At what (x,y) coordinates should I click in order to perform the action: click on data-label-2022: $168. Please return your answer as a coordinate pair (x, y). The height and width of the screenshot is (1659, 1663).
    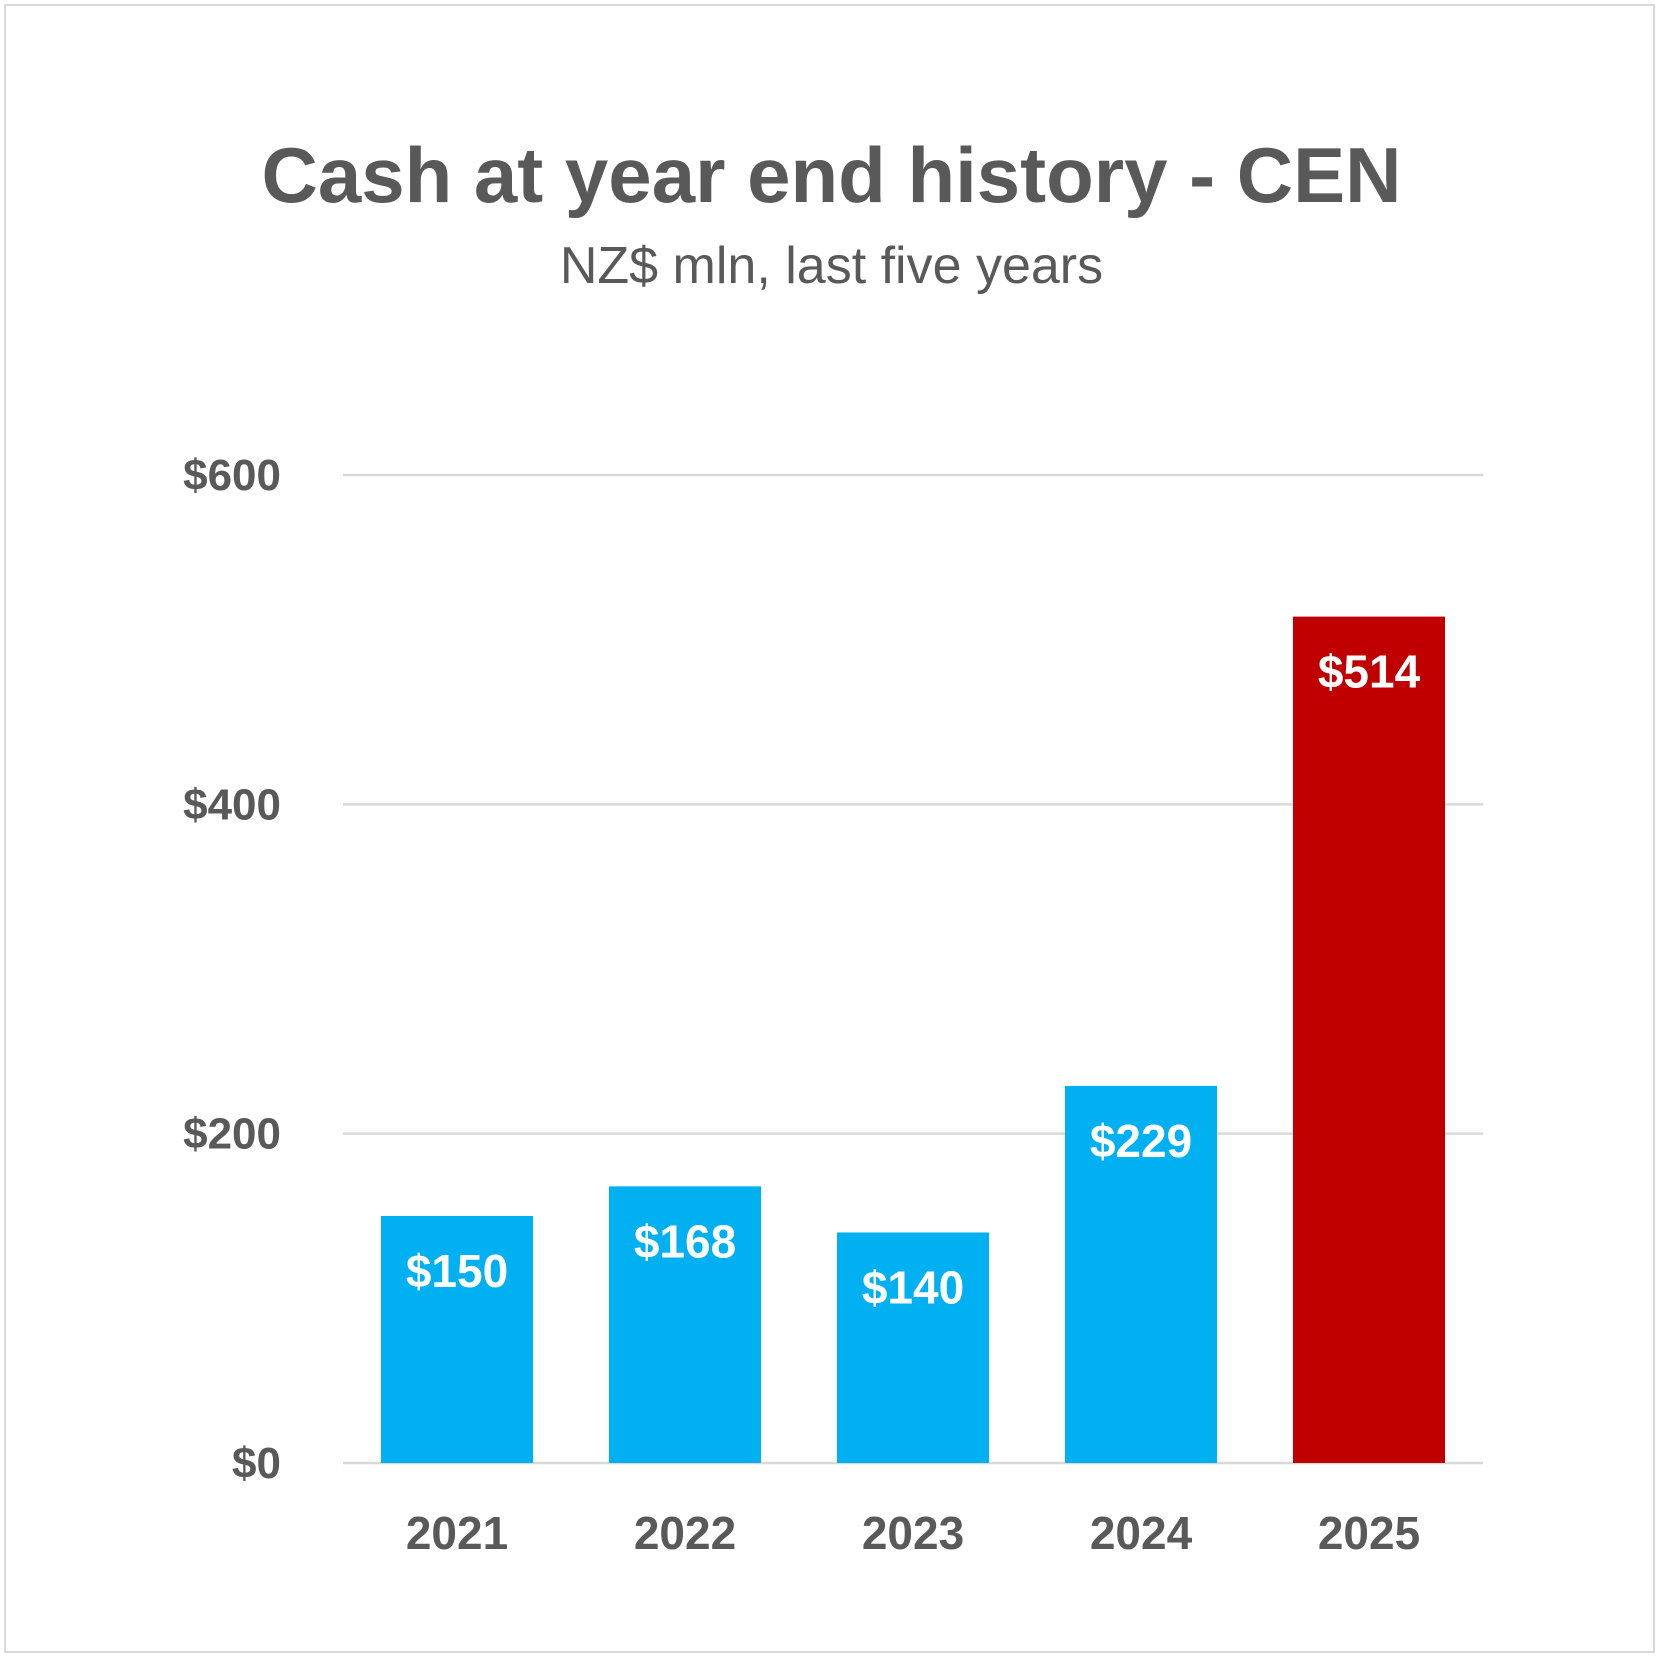
    Looking at the image, I should click on (685, 1241).